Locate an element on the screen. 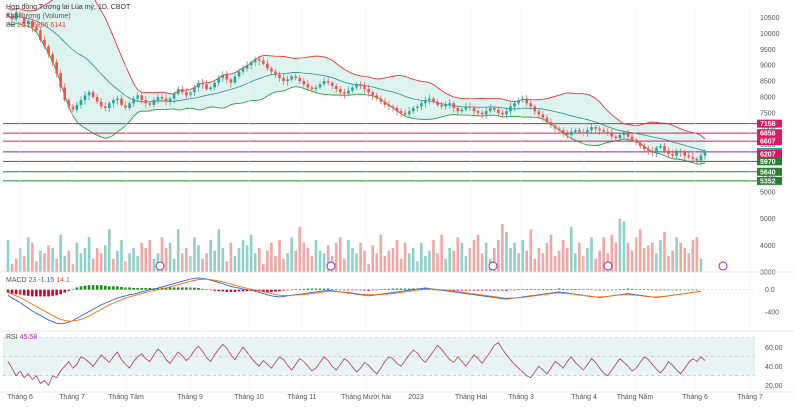  rsi-axis-tick: 40.00 is located at coordinates (774, 367).